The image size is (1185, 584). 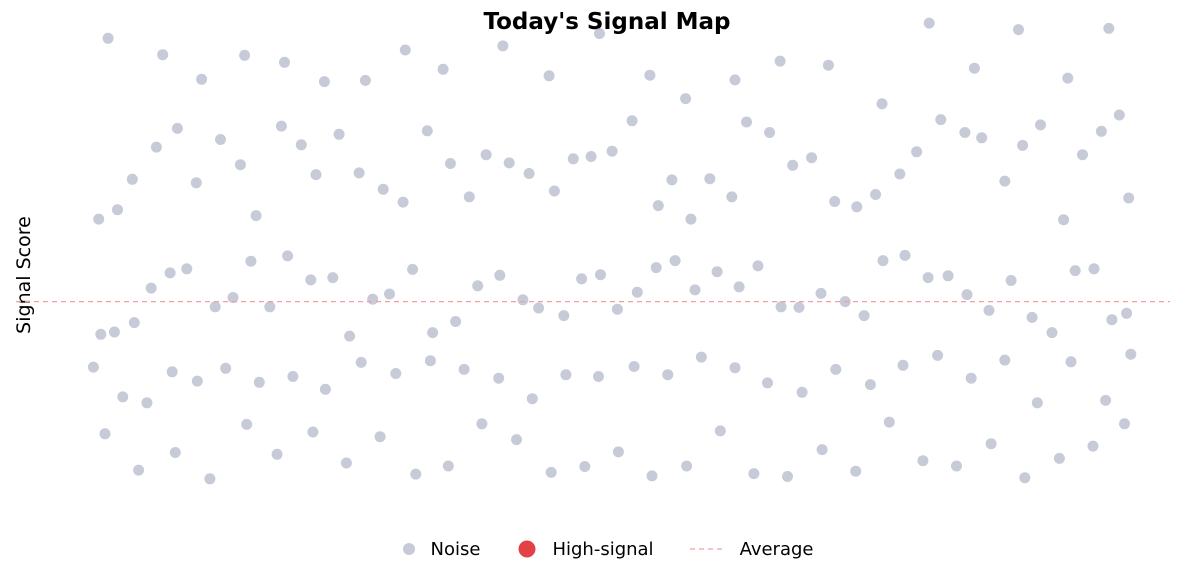 I want to click on legend-entry-average: Average, so click(x=751, y=549).